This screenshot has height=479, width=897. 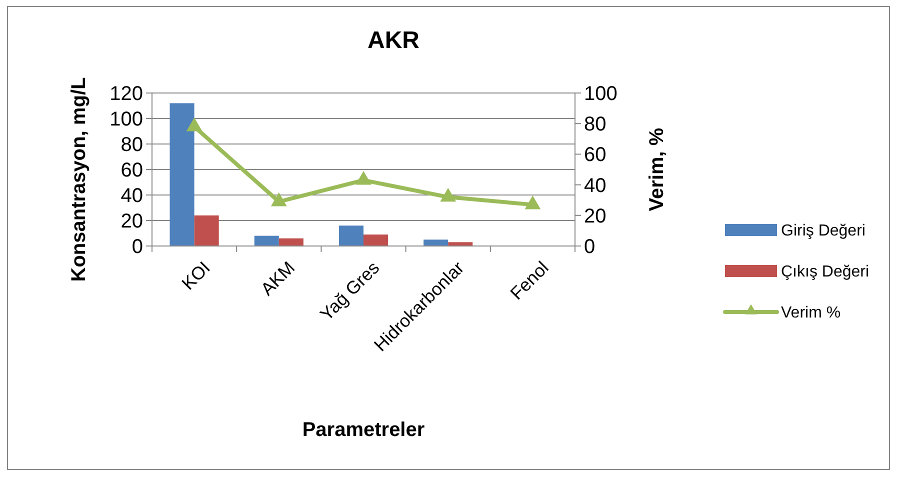 What do you see at coordinates (595, 125) in the screenshot?
I see `y2-tick-label: 80` at bounding box center [595, 125].